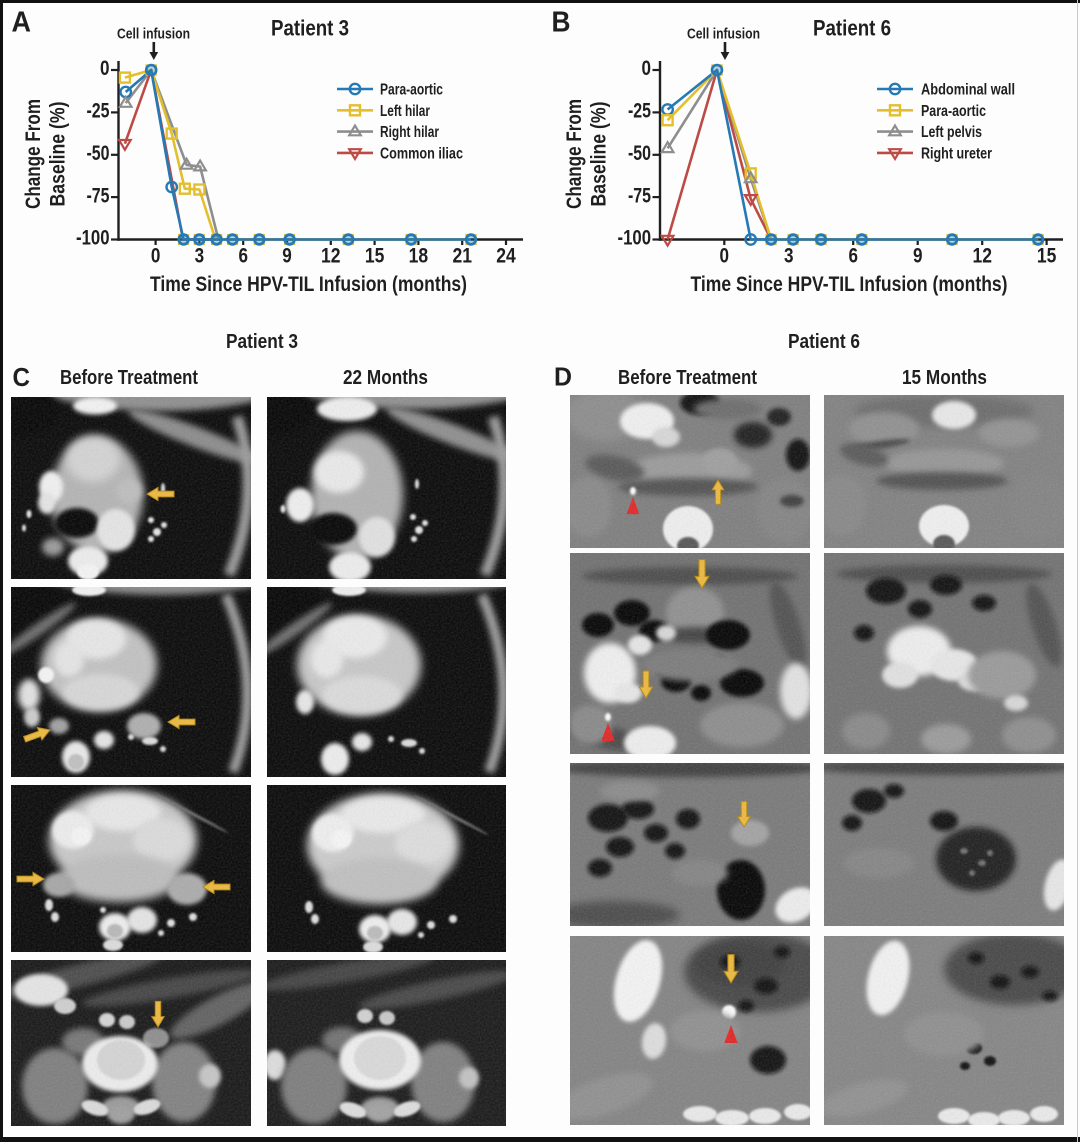  Describe the element at coordinates (944, 377) in the screenshot. I see `svg-text: 15 Months` at that location.